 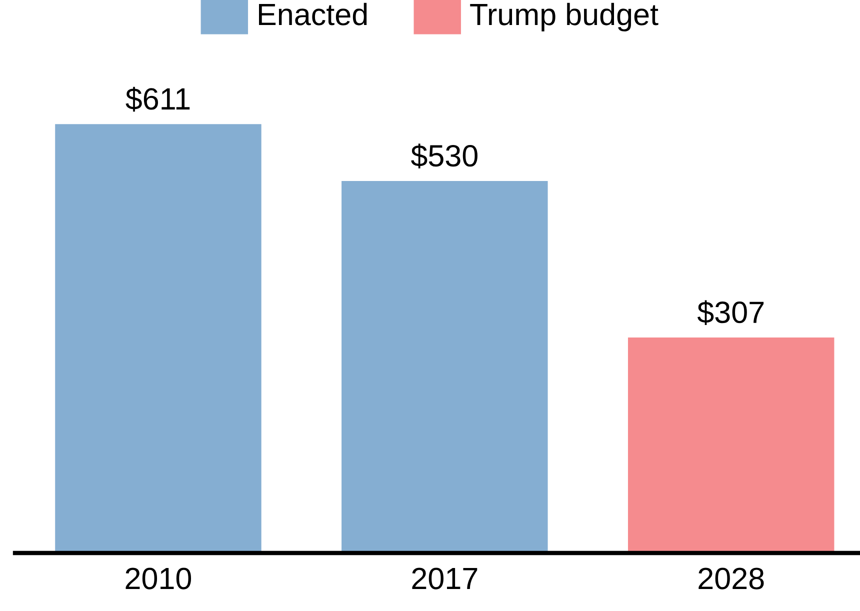 What do you see at coordinates (730, 312) in the screenshot?
I see `data-label: $307` at bounding box center [730, 312].